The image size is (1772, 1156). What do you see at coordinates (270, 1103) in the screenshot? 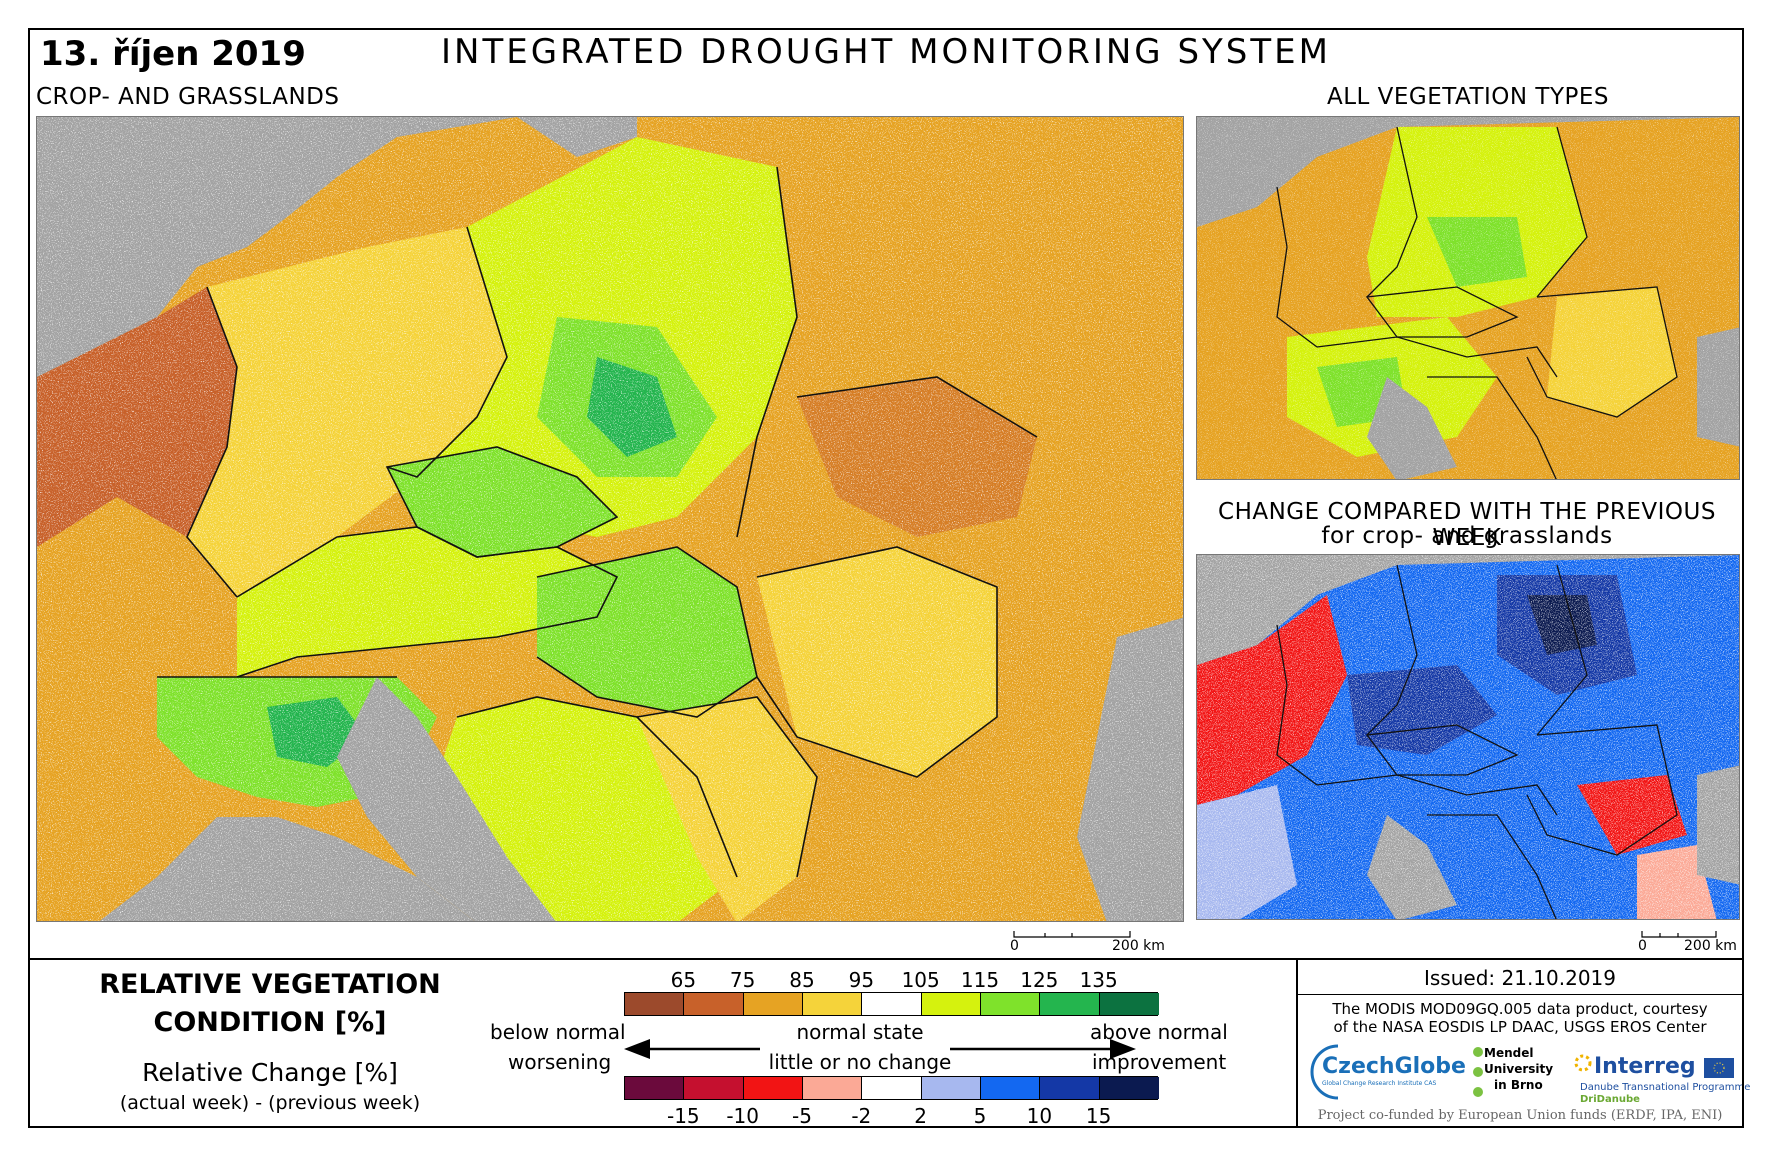
I see `relative-change-sublabel: (actual week) - (previous week)` at bounding box center [270, 1103].